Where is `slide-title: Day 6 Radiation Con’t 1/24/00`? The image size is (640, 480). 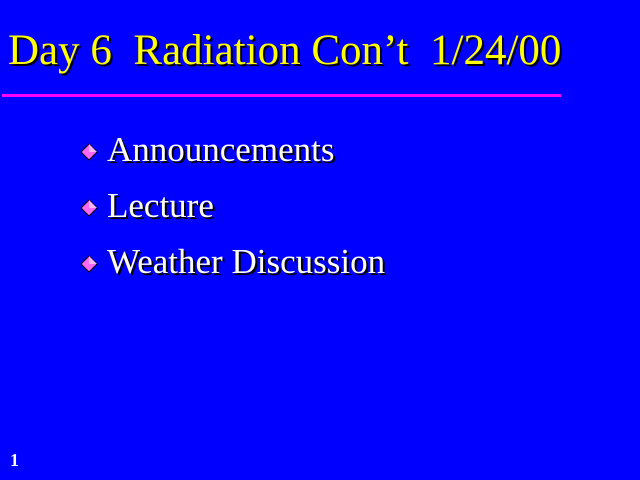 slide-title: Day 6 Radiation Con’t 1/24/00 is located at coordinates (285, 50).